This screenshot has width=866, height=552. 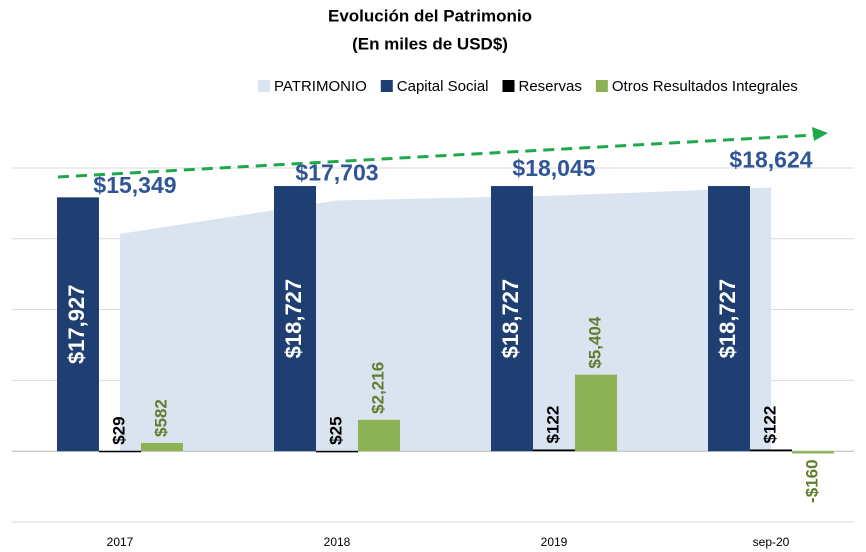 I want to click on bar-label: $582, so click(x=160, y=418).